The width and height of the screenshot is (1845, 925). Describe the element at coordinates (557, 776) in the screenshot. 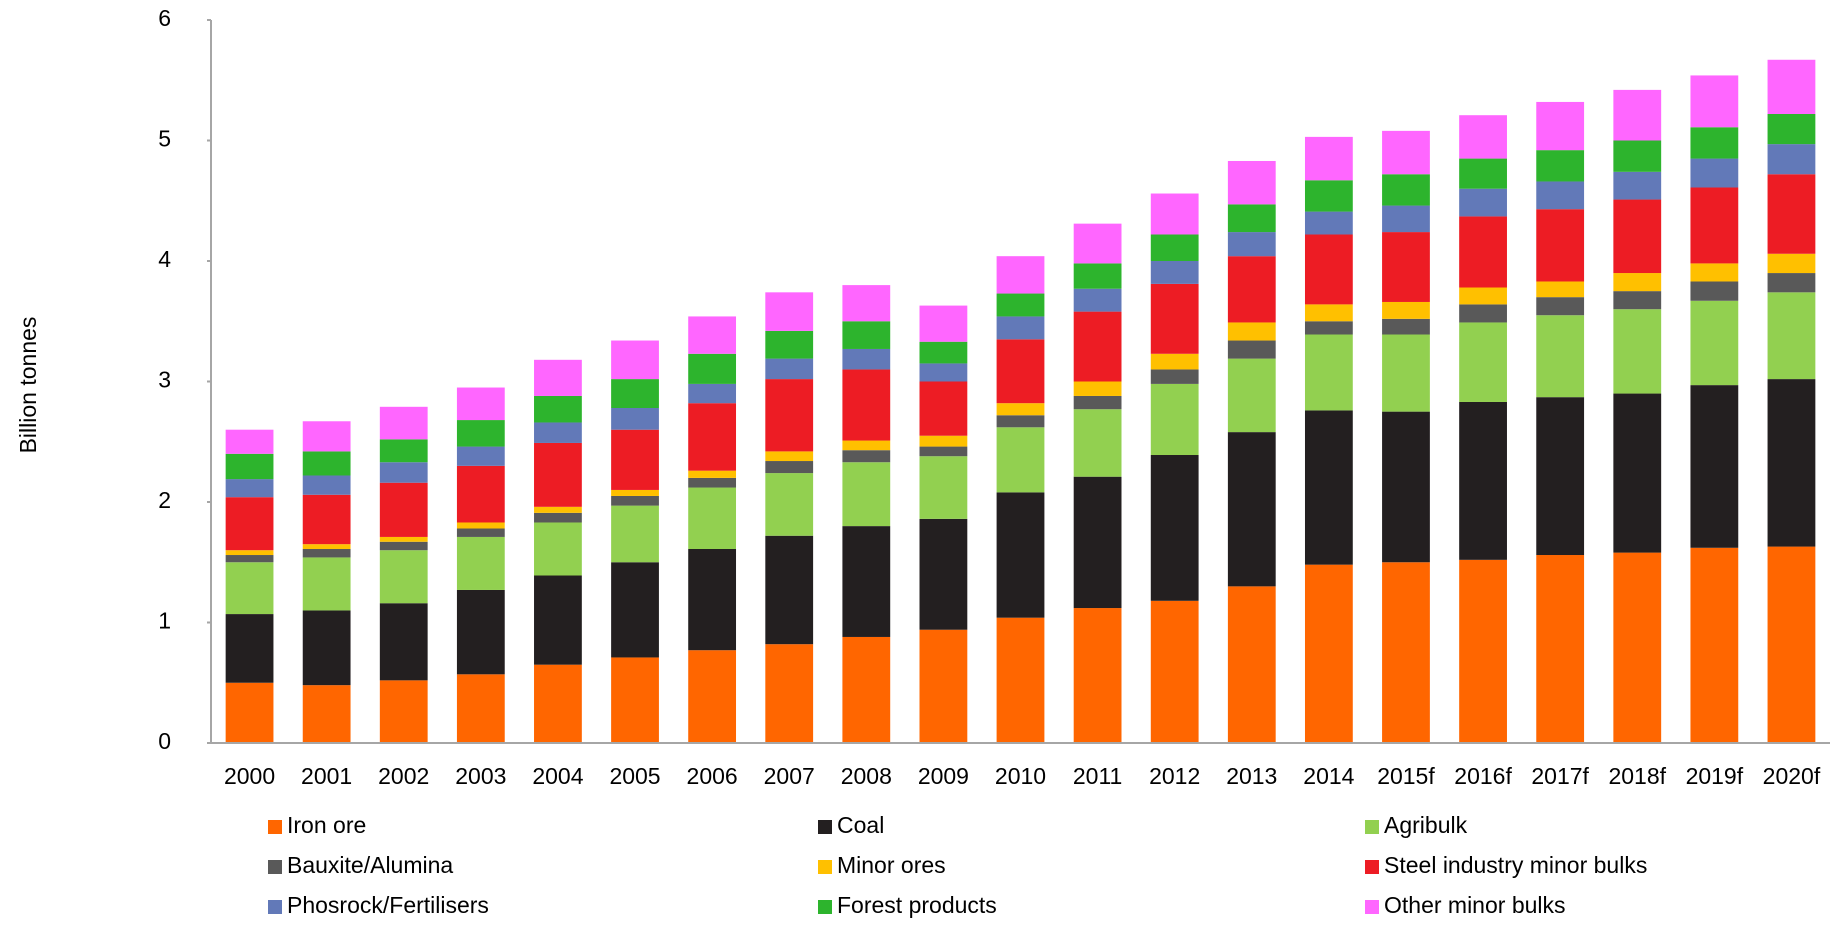

I see `x-tick-label: 2004` at that location.